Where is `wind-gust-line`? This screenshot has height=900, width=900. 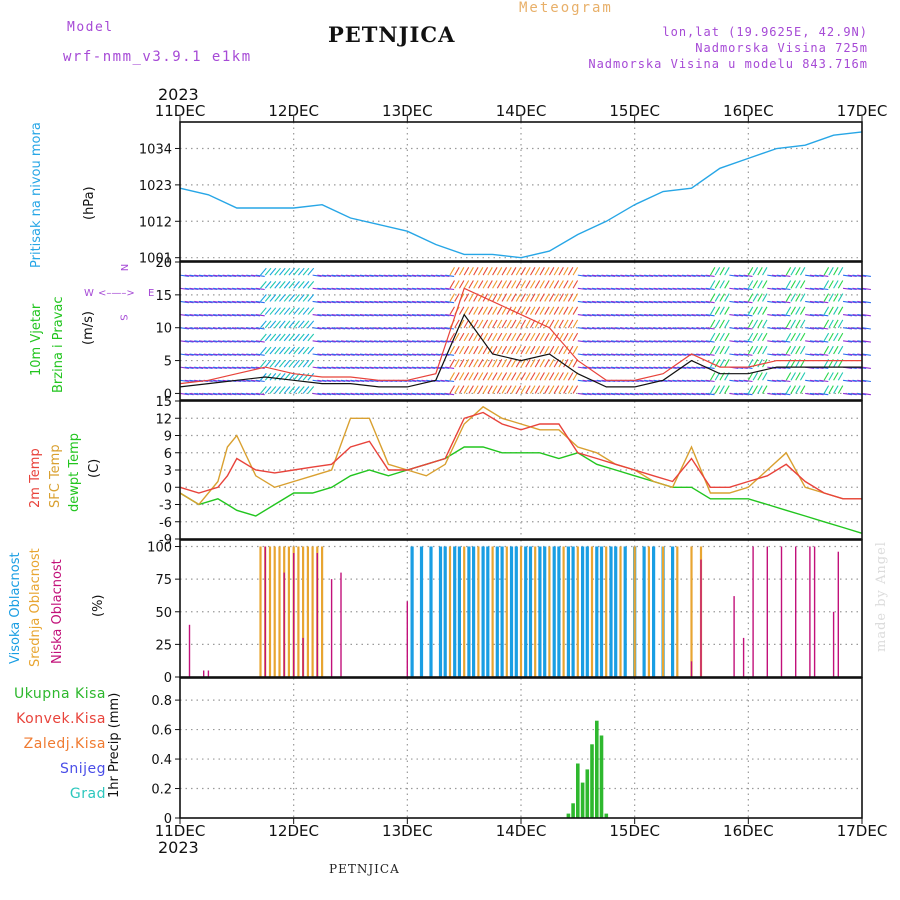
wind-gust-line is located at coordinates (520, 336).